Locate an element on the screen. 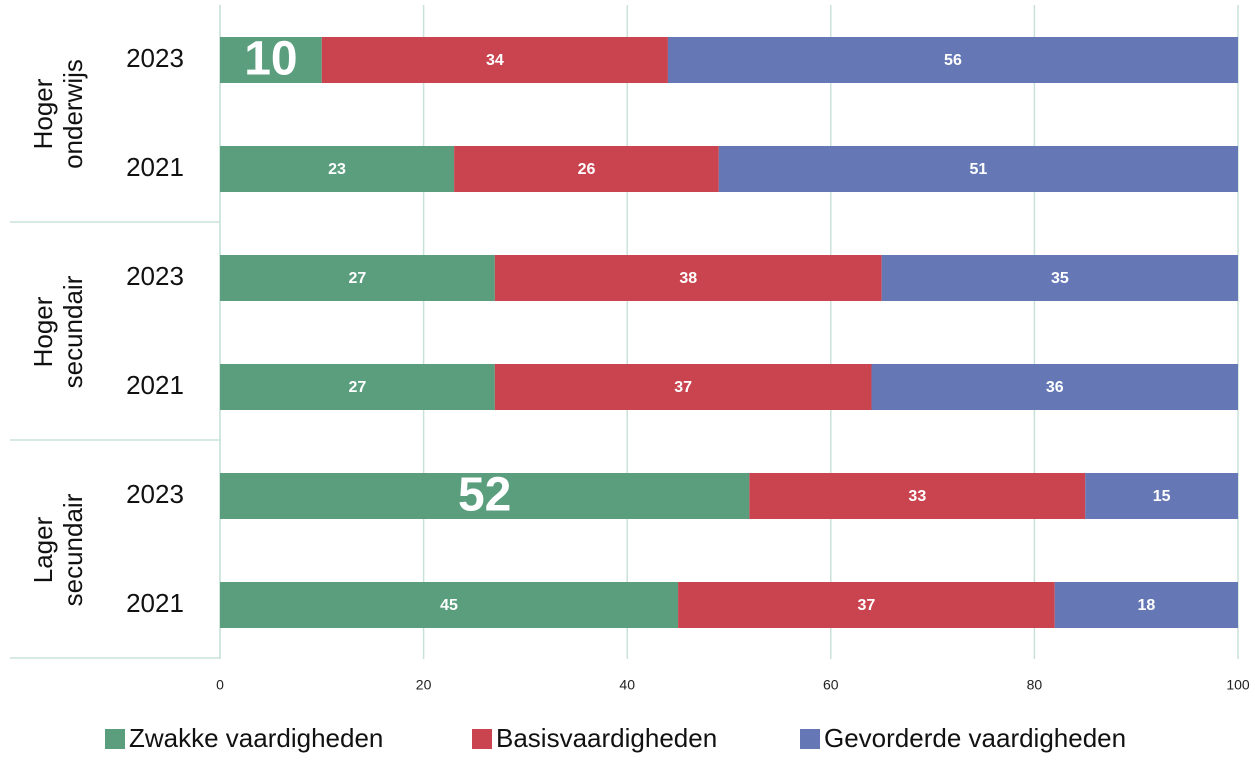  x-tick-label: 20 is located at coordinates (424, 685).